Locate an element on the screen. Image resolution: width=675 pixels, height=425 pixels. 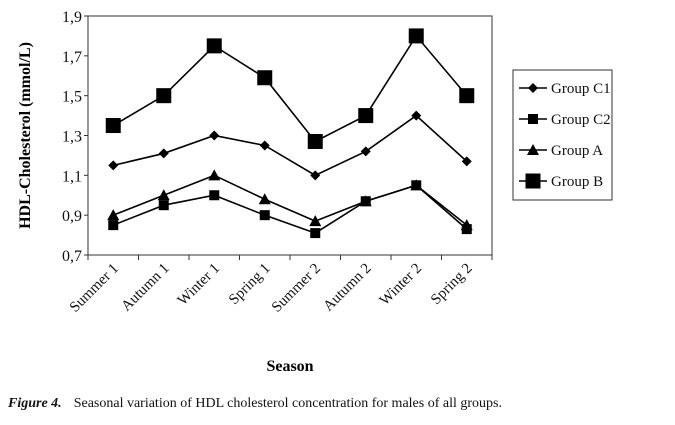
y-tick-label: 1,3 is located at coordinates (72, 137).